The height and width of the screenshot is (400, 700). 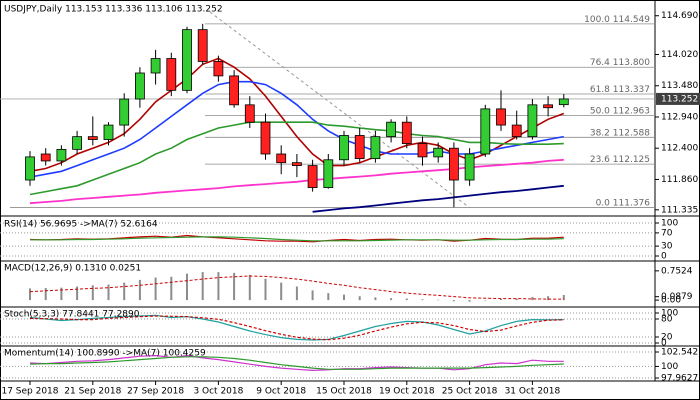 What do you see at coordinates (631, 133) in the screenshot?
I see `fib-price: 112.588` at bounding box center [631, 133].